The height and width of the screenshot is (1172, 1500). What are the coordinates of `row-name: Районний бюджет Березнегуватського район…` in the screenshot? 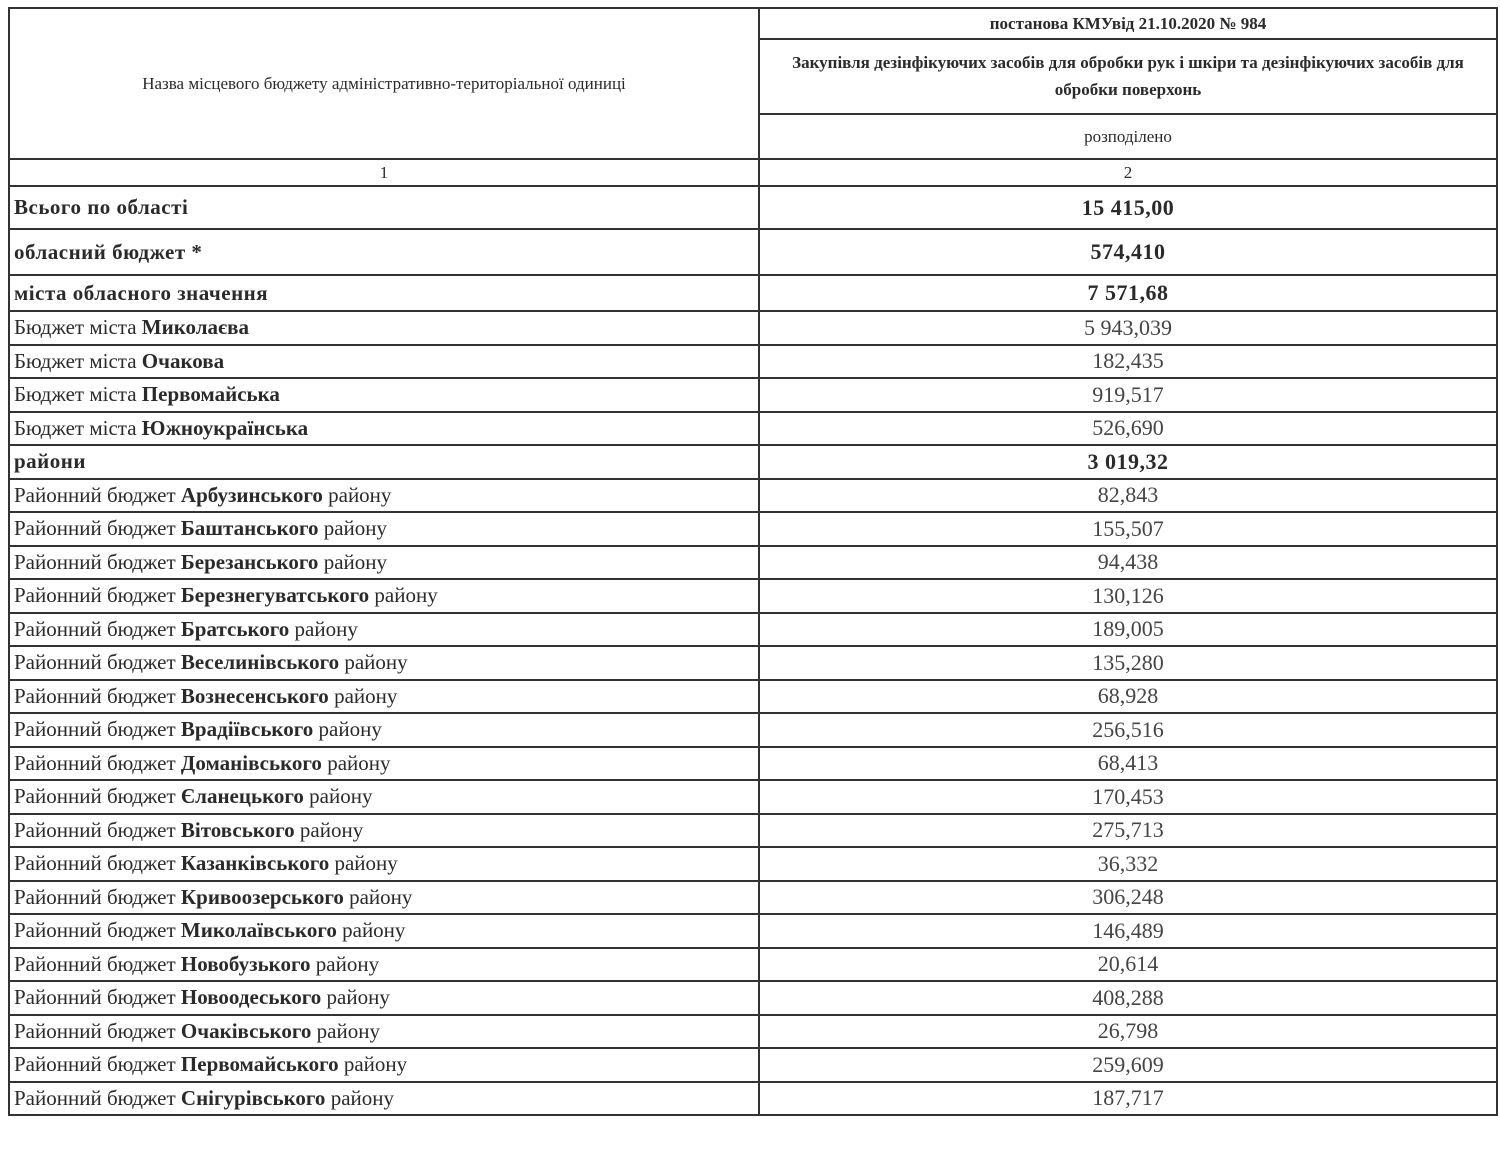 It's located at (384, 596).